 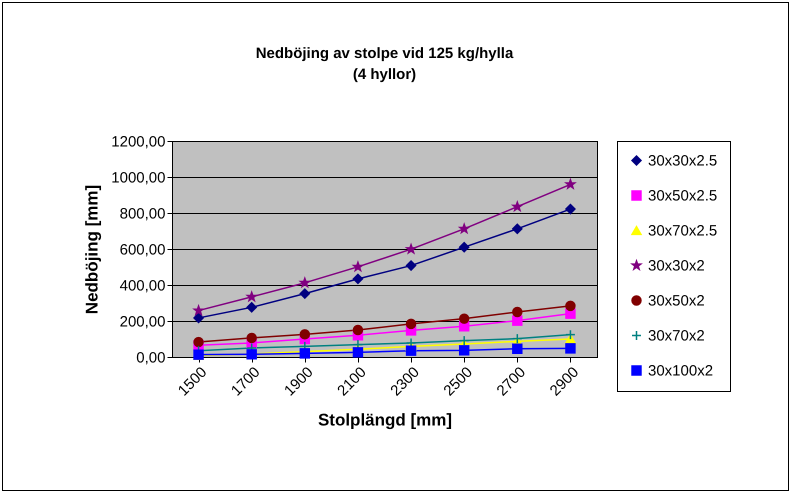 I want to click on y-tick-label: 600,00, so click(x=143, y=250).